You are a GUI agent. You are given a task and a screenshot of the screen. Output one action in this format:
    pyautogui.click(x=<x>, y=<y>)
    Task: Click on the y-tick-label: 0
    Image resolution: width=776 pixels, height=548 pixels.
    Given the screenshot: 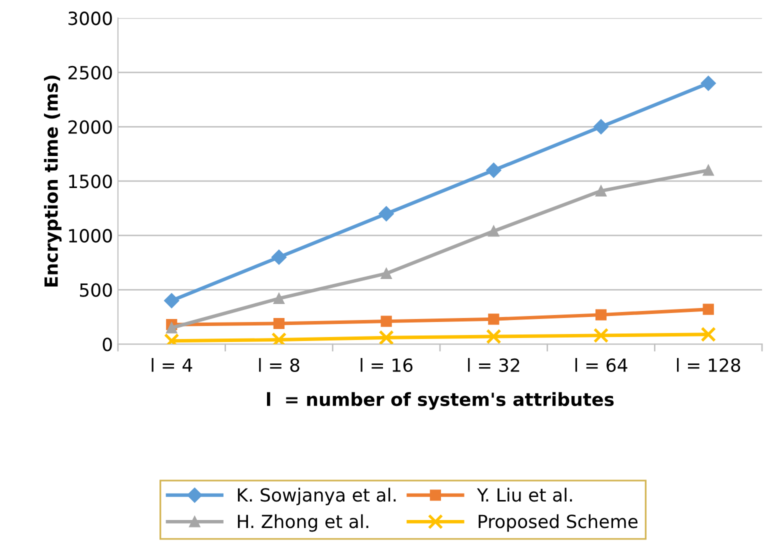 What is the action you would take?
    pyautogui.click(x=107, y=345)
    